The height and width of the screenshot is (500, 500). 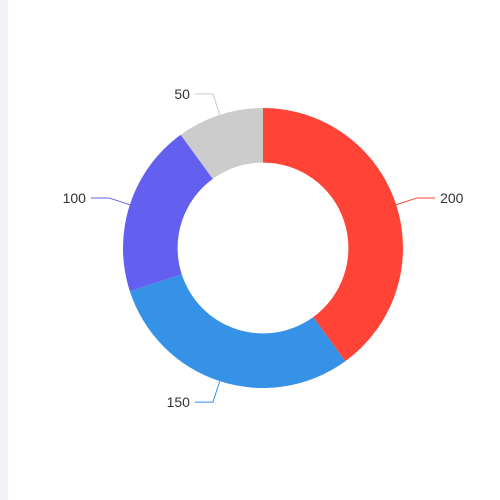 What do you see at coordinates (182, 94) in the screenshot?
I see `slice-label-50: 50` at bounding box center [182, 94].